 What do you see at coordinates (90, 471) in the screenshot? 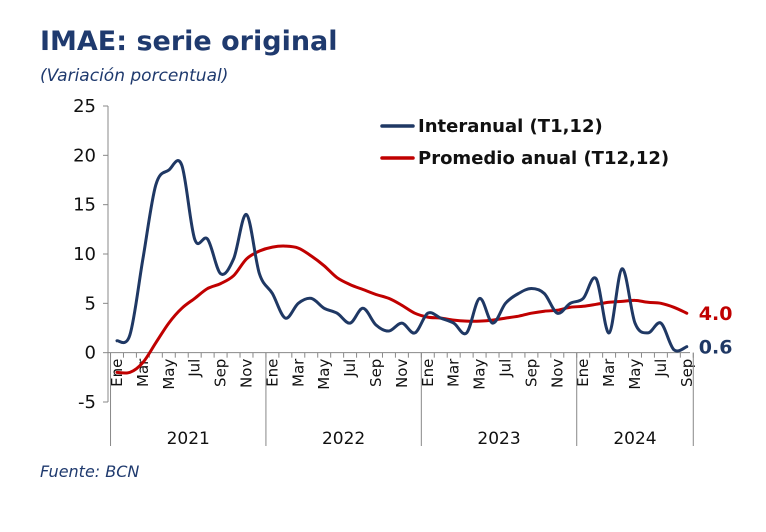
I see `source-note: Fuente: BCN` at bounding box center [90, 471].